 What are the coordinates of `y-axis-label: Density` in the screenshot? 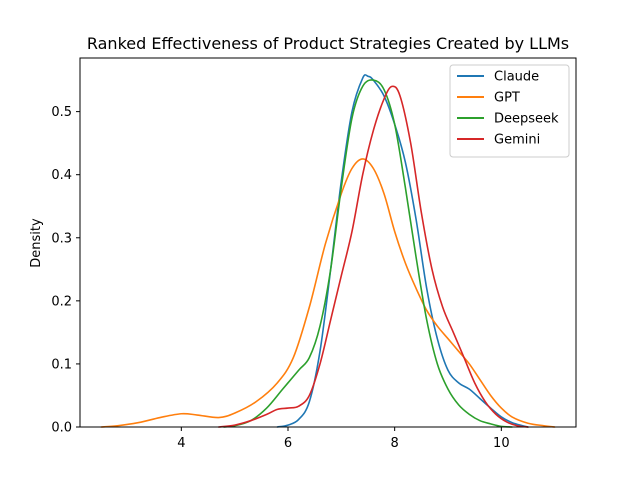 It's located at (36, 243).